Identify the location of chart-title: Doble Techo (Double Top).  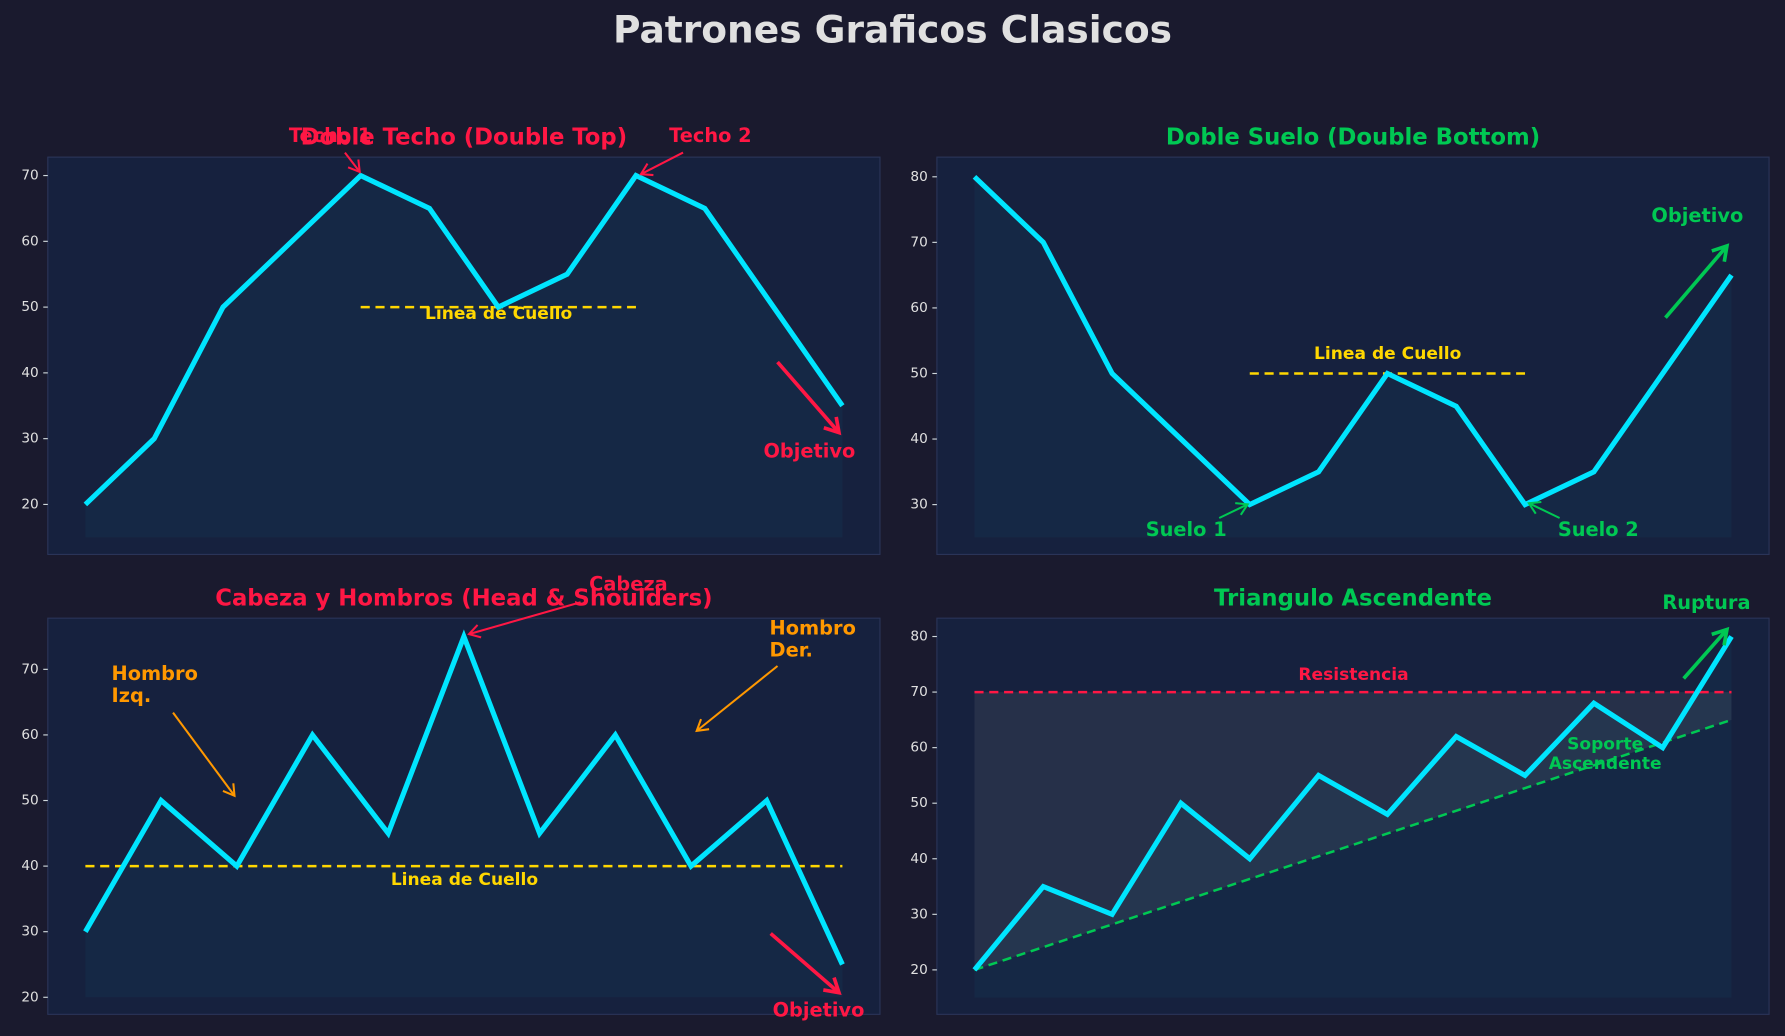
(464, 137).